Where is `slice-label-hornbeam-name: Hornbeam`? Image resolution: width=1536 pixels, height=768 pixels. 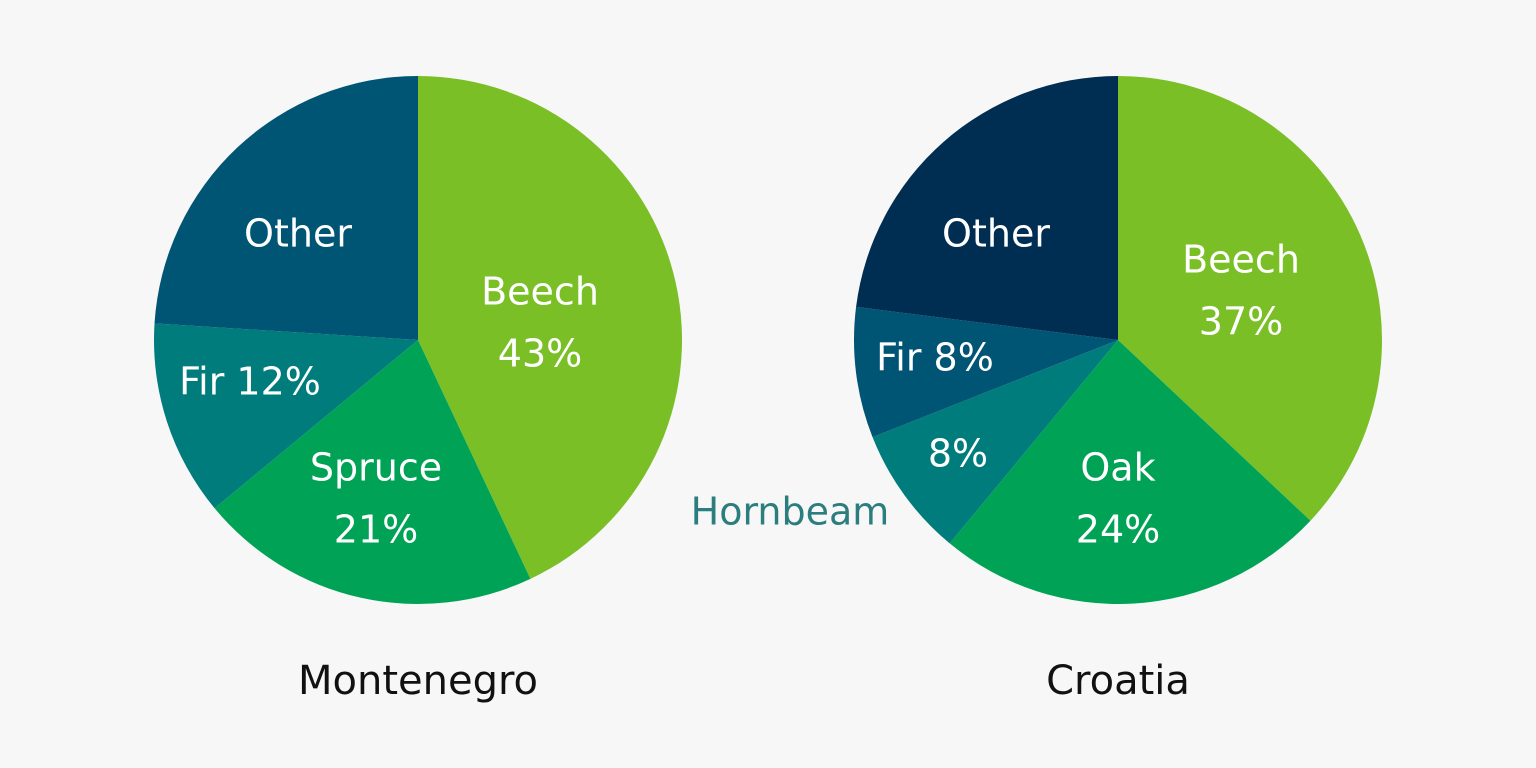
slice-label-hornbeam-name: Hornbeam is located at coordinates (790, 512).